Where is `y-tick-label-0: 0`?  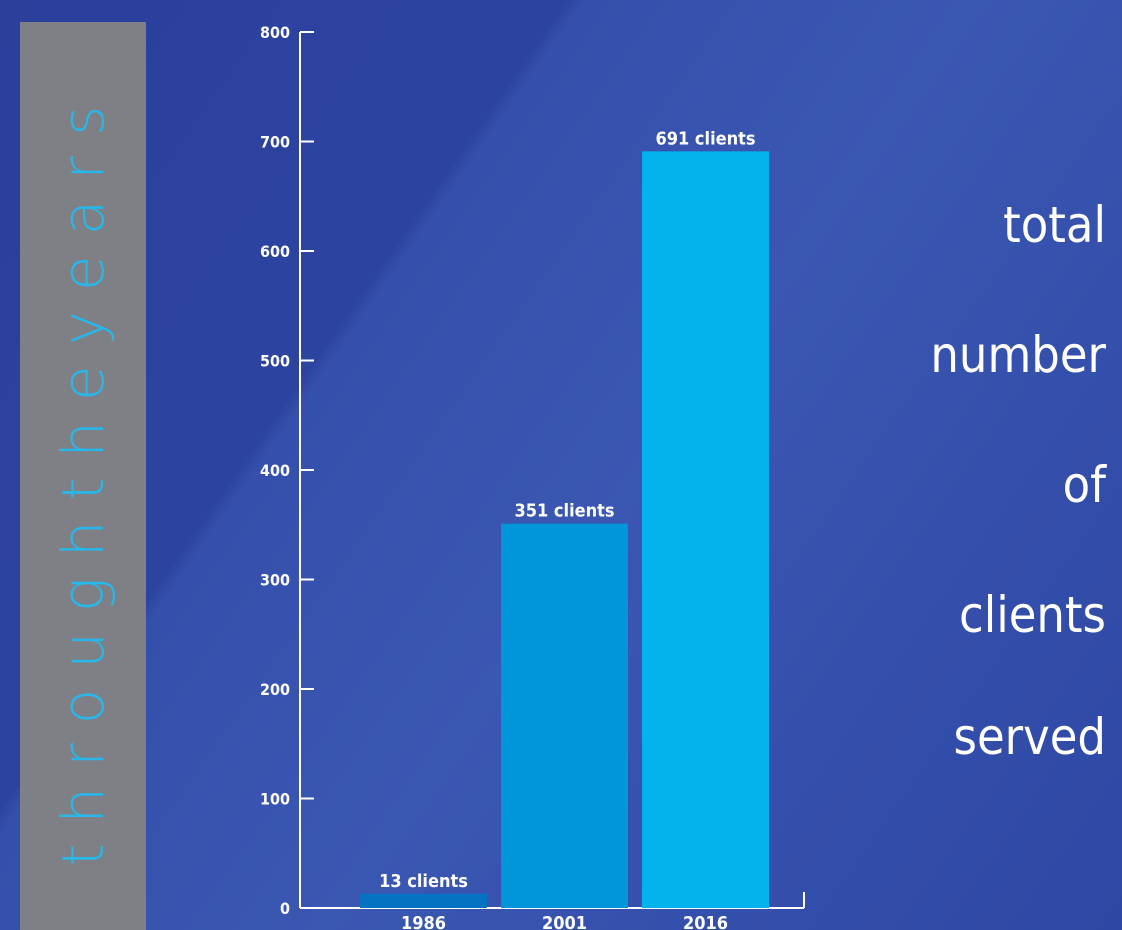 y-tick-label-0: 0 is located at coordinates (285, 908).